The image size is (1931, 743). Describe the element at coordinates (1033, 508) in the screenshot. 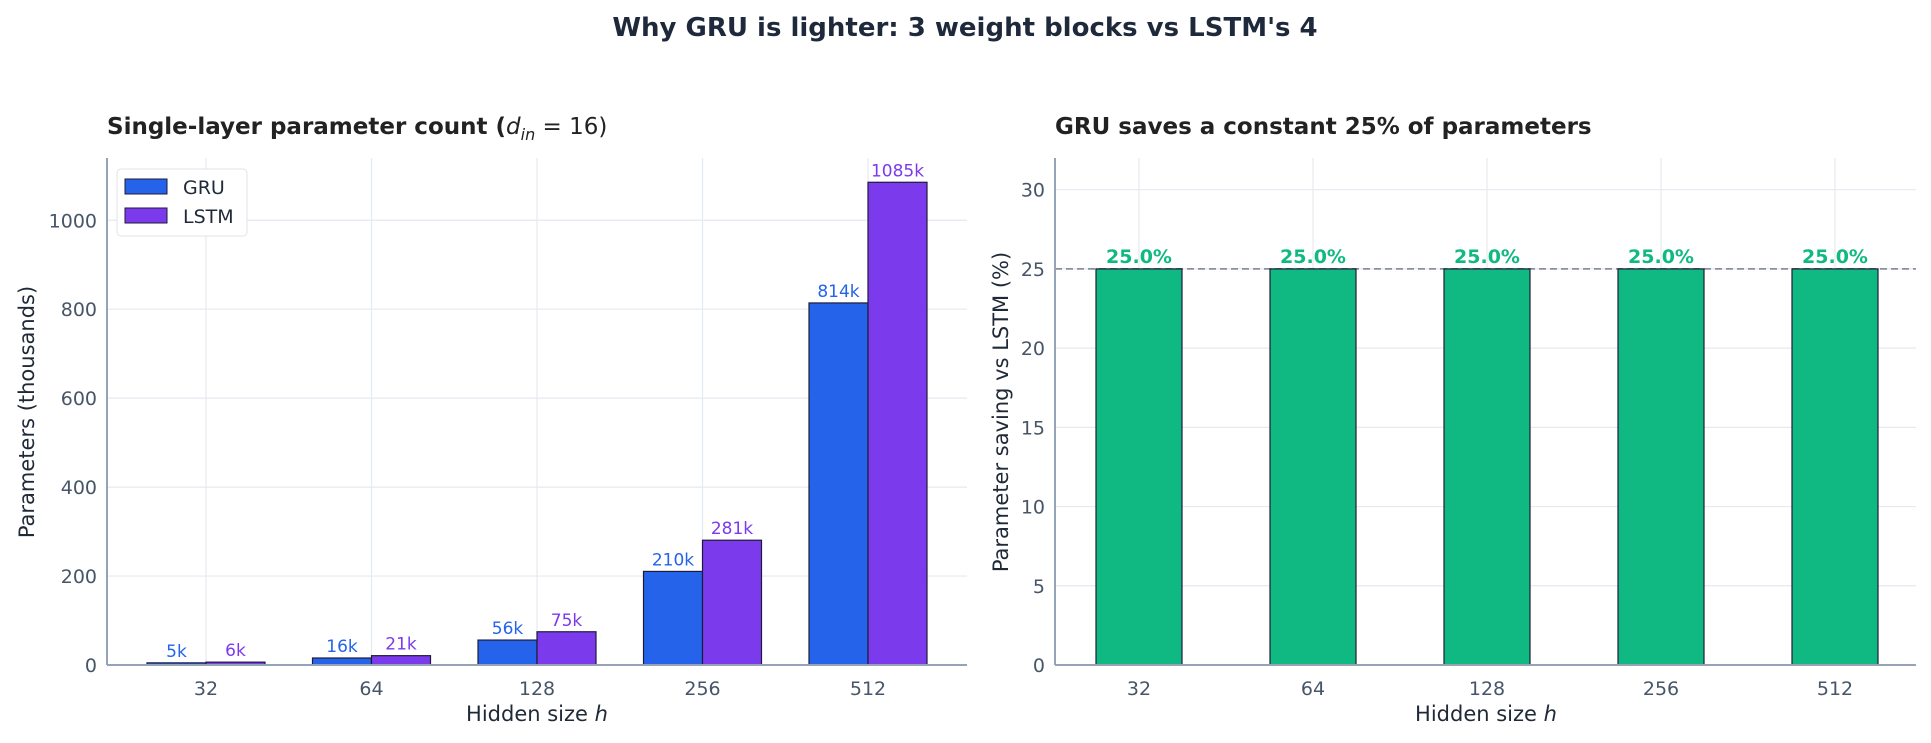

I see `y-tick-label: 10` at that location.